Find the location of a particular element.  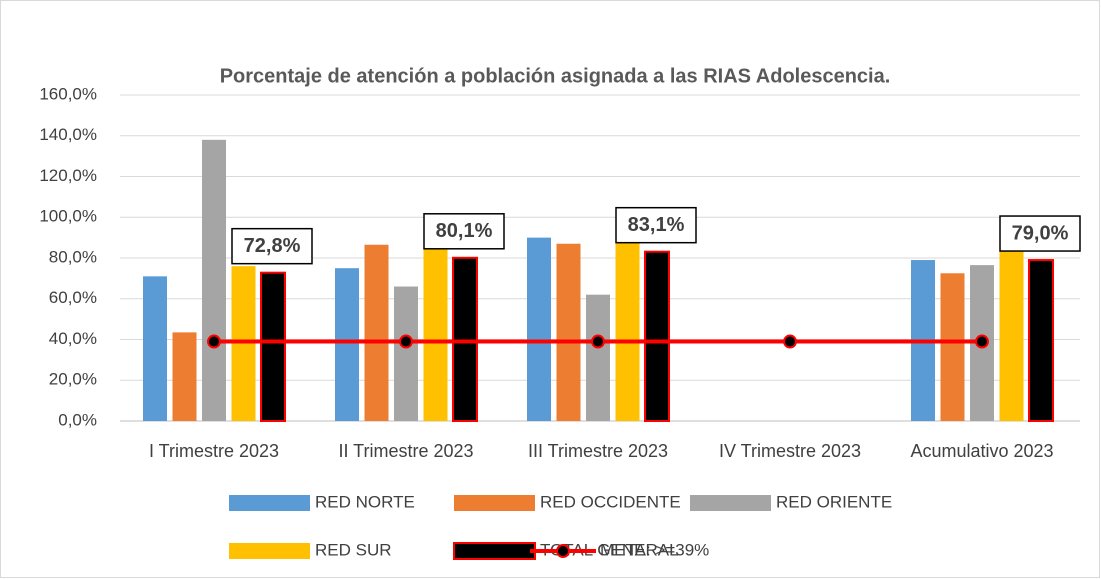

value-label: 79,0% is located at coordinates (1040, 233).